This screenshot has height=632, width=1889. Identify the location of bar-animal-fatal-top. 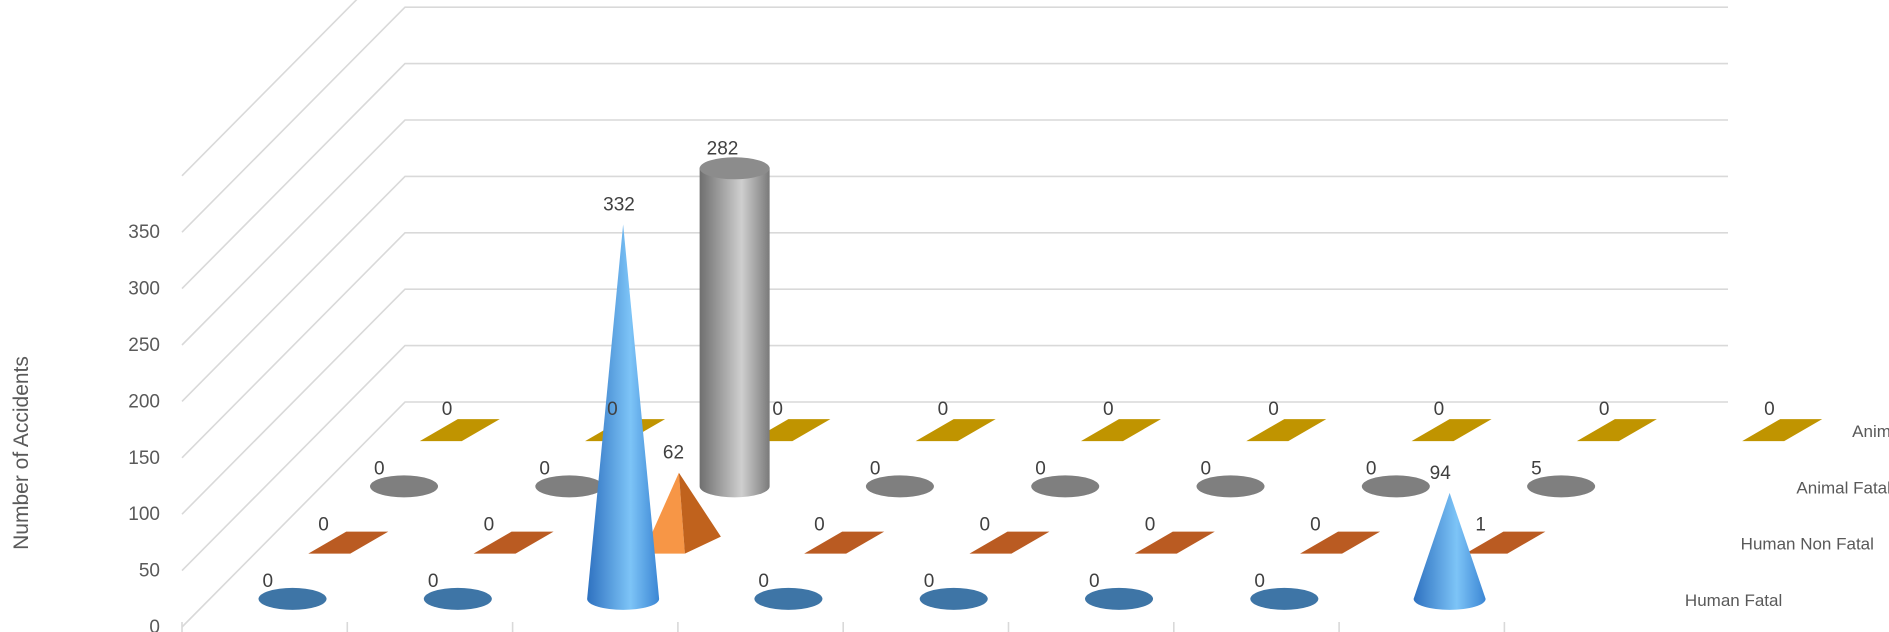
(734, 168).